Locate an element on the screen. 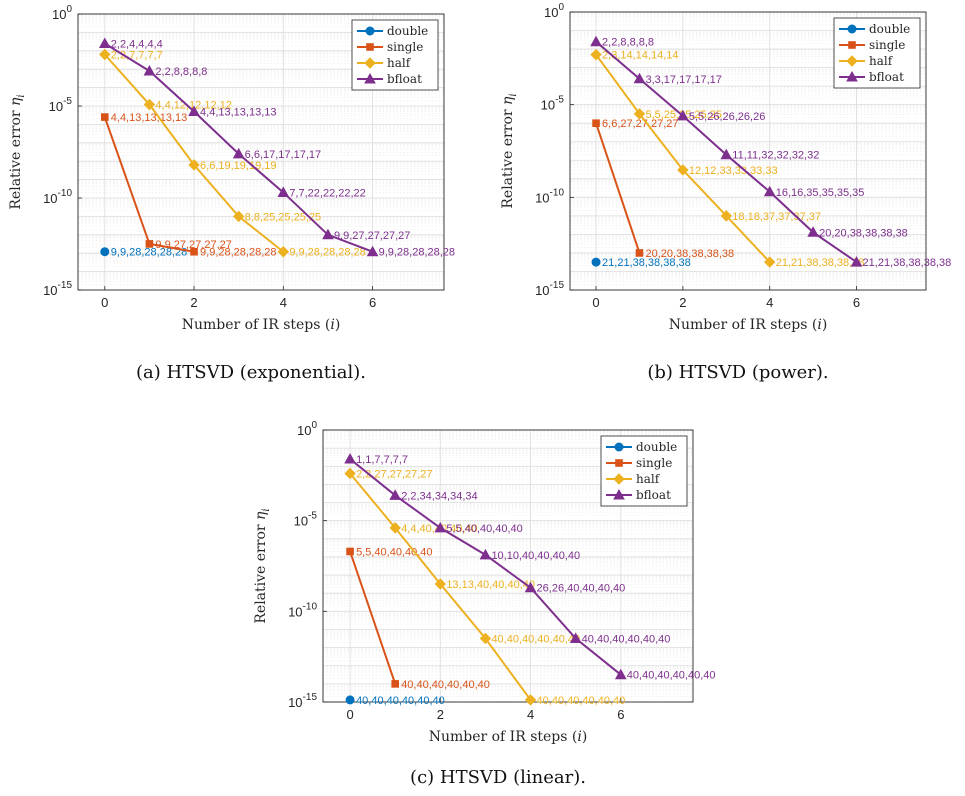 This screenshot has width=965, height=796. data-label-bfloat: 9,9,28,28,28,28 is located at coordinates (417, 253).